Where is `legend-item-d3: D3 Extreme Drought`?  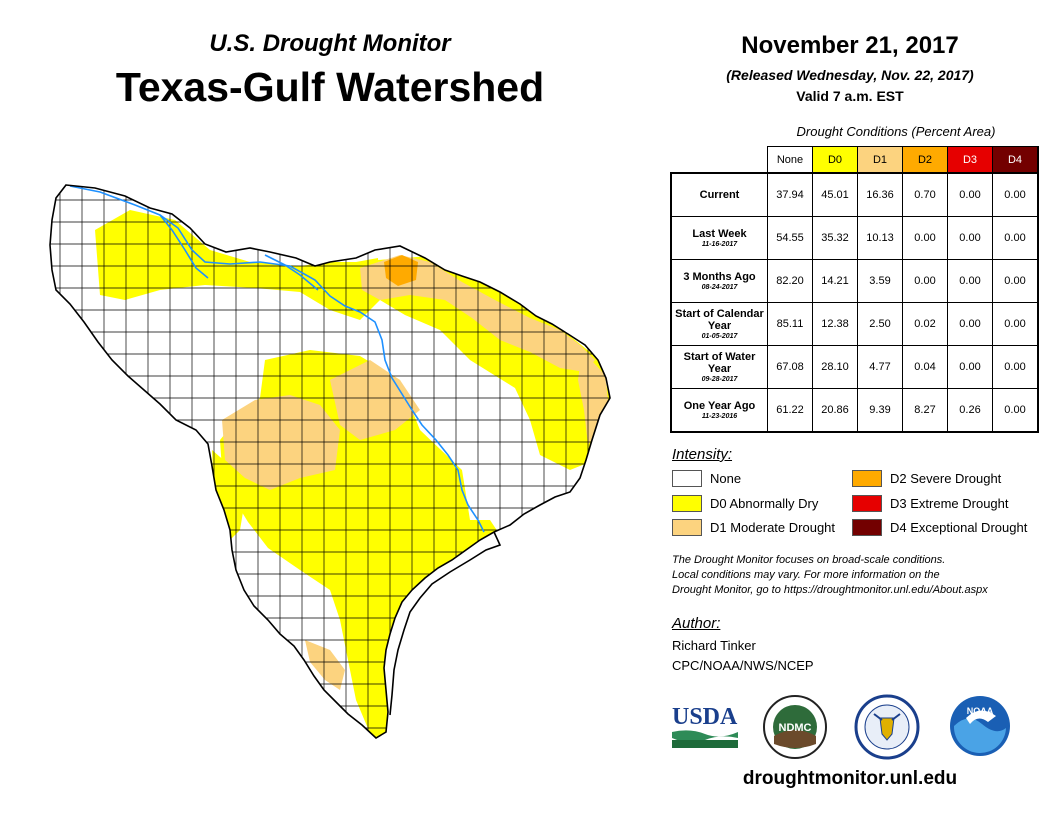
legend-item-d3: D3 Extreme Drought is located at coordinates (930, 503).